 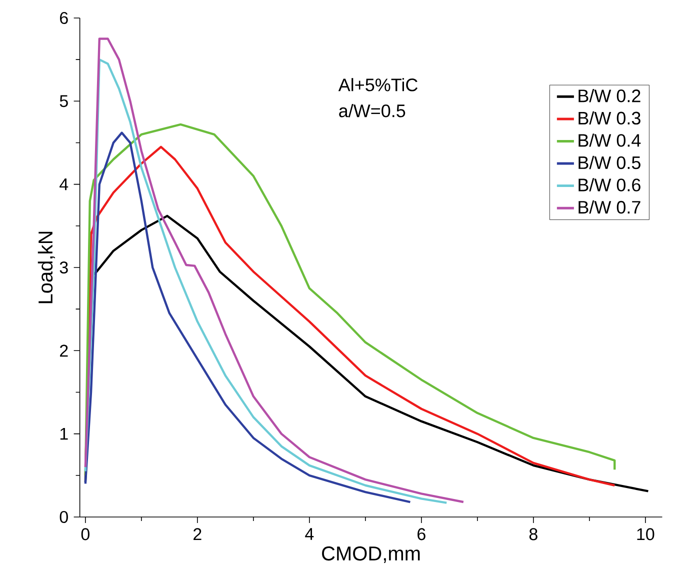 I want to click on x-tick-label: 6, so click(x=422, y=534).